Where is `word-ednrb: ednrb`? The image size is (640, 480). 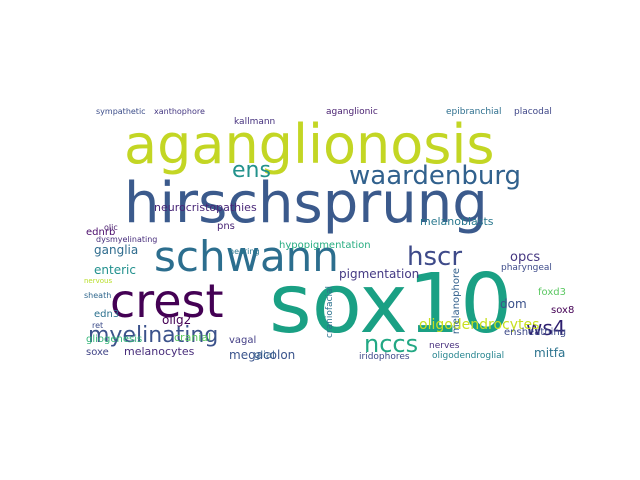 word-ednrb: ednrb is located at coordinates (101, 232).